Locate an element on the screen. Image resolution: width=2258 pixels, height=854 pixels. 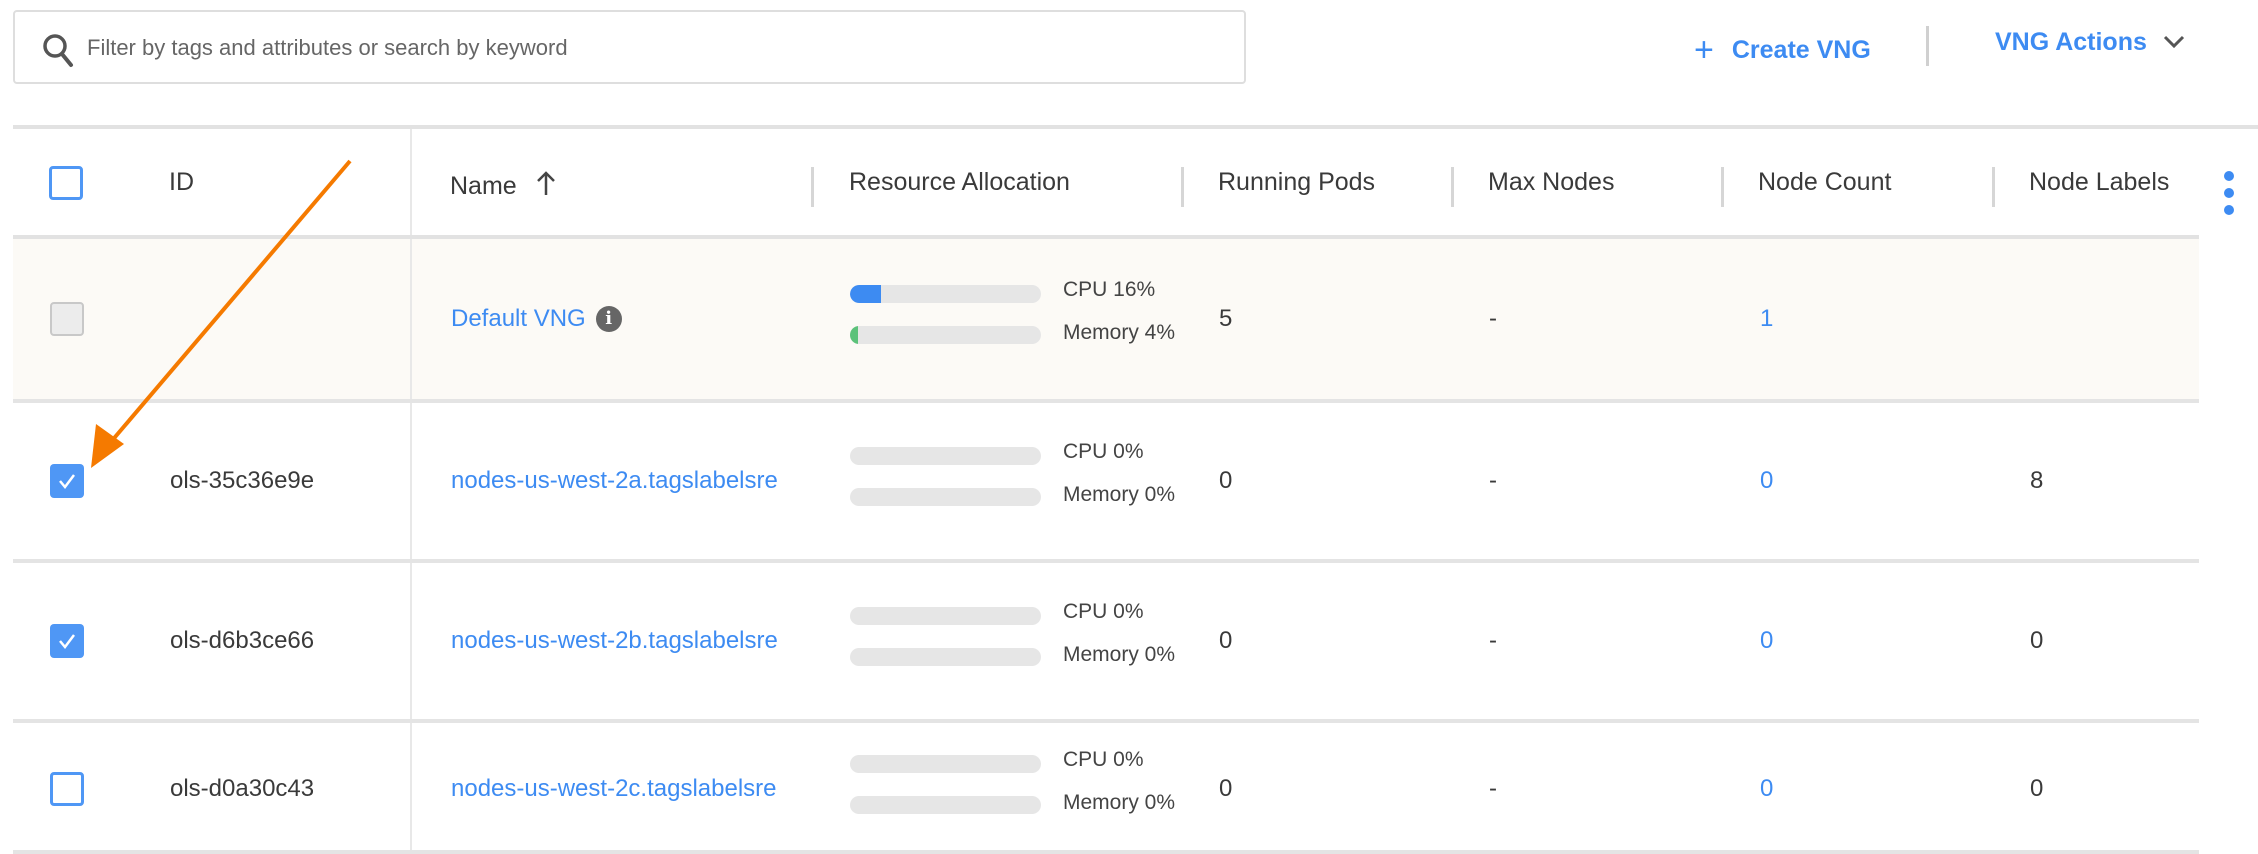
vng-actions-dropdown: VNG Actions is located at coordinates (2090, 42).